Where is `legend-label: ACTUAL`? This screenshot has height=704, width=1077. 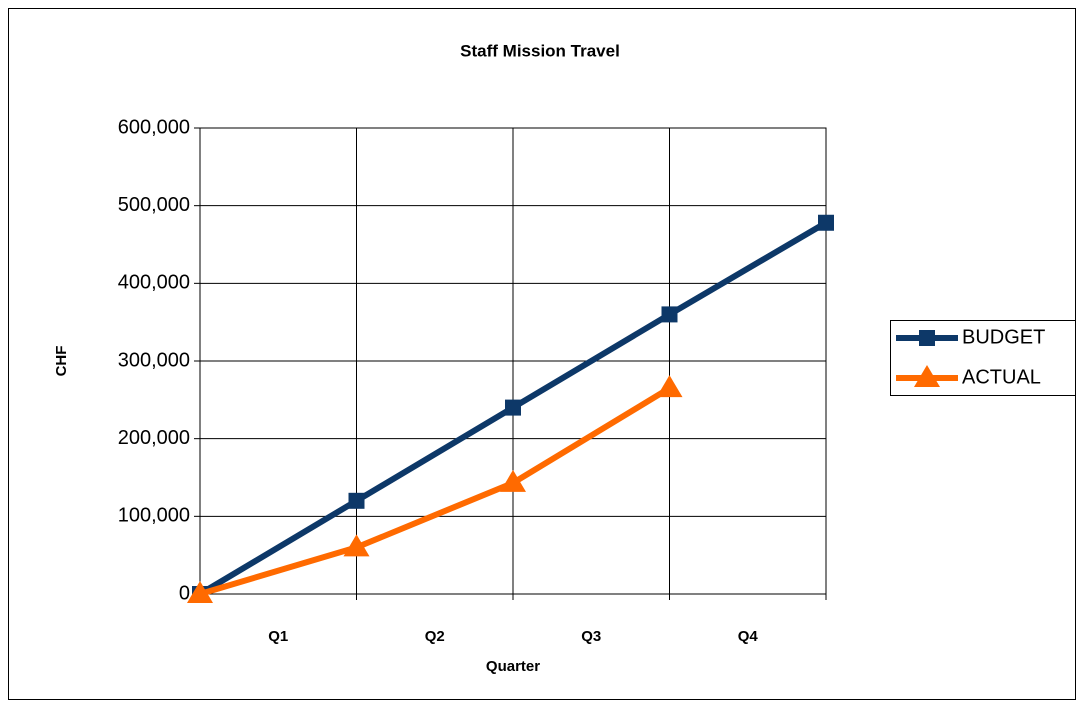 legend-label: ACTUAL is located at coordinates (1001, 377).